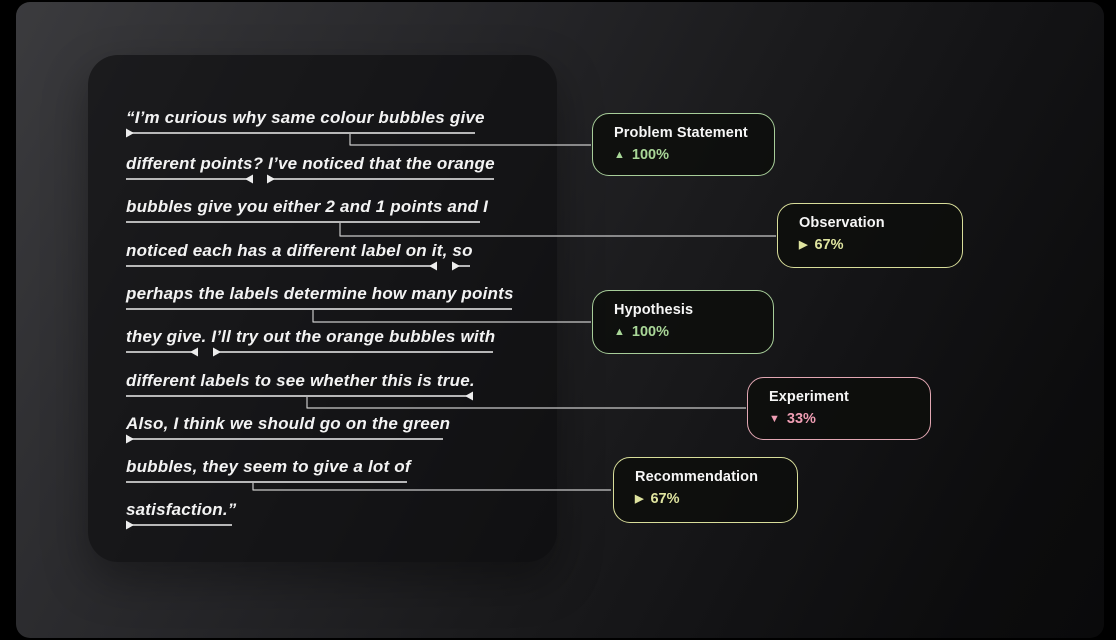 Image resolution: width=1116 pixels, height=640 pixels. Describe the element at coordinates (681, 133) in the screenshot. I see `badge-label: Problem Statement` at that location.